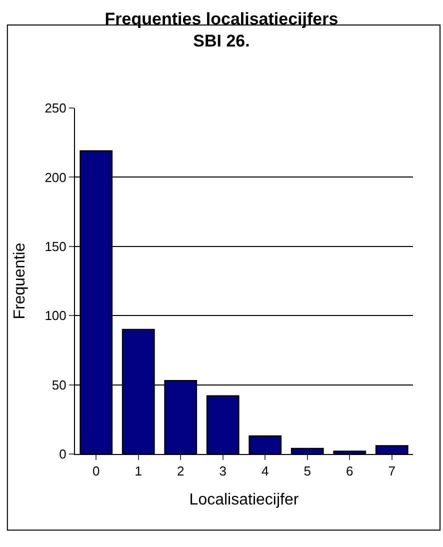  What do you see at coordinates (222, 471) in the screenshot?
I see `x-tick-label: 3` at bounding box center [222, 471].